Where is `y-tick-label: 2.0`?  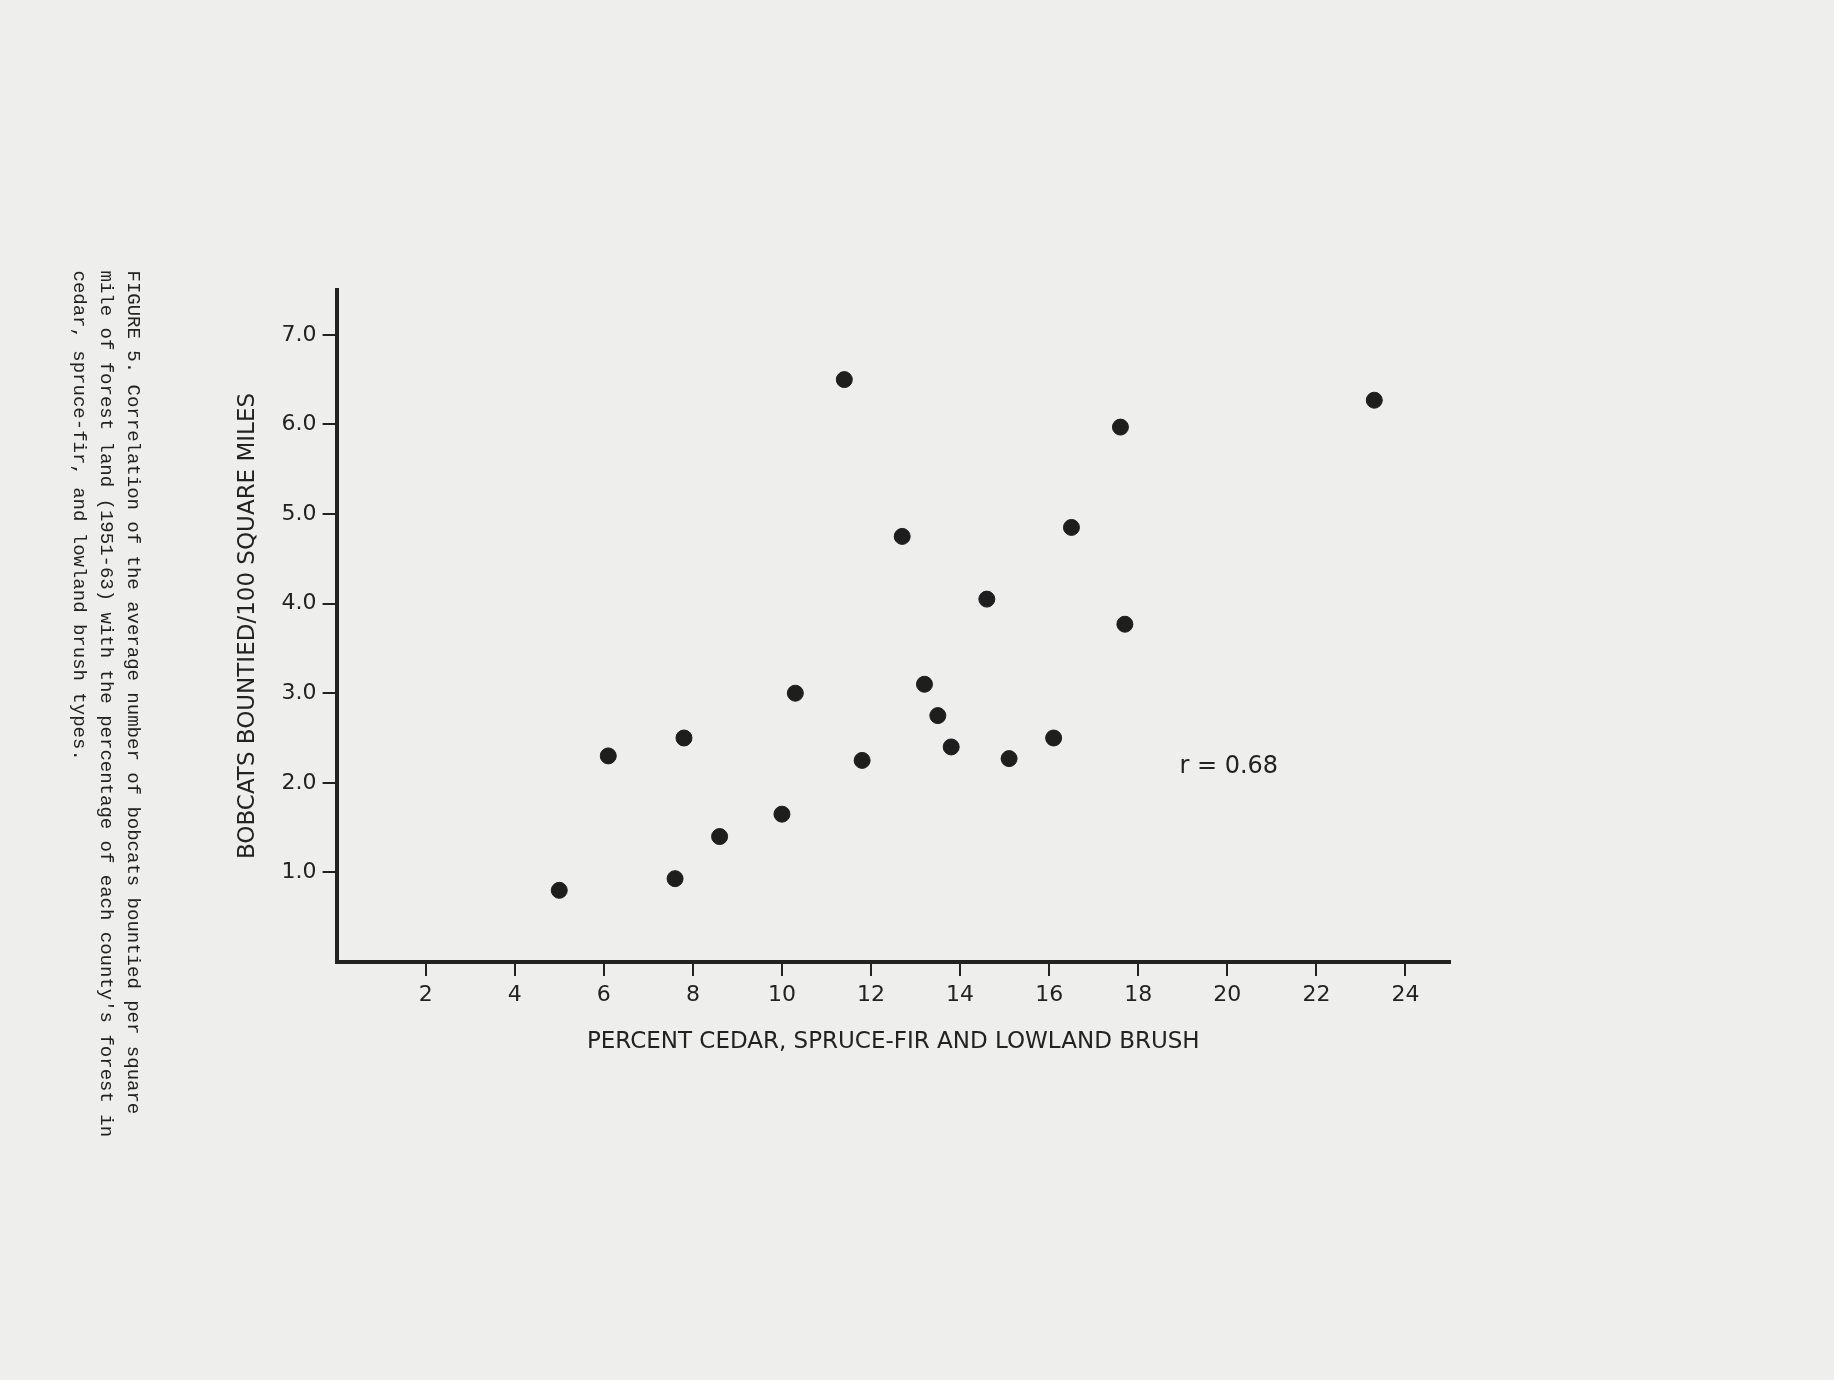 y-tick-label: 2.0 is located at coordinates (299, 781).